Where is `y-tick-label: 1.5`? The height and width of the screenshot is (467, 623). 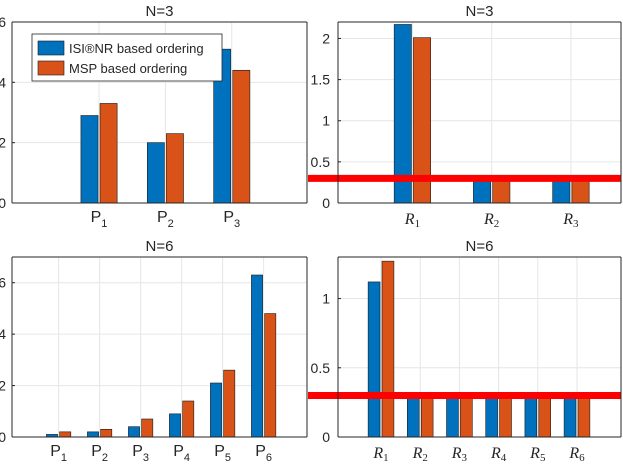 y-tick-label: 1.5 is located at coordinates (321, 80).